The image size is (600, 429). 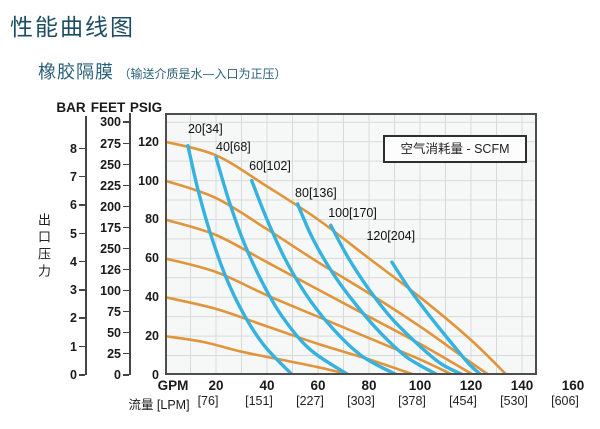 What do you see at coordinates (173, 385) in the screenshot?
I see `x-axis-unit-gpm: GPM` at bounding box center [173, 385].